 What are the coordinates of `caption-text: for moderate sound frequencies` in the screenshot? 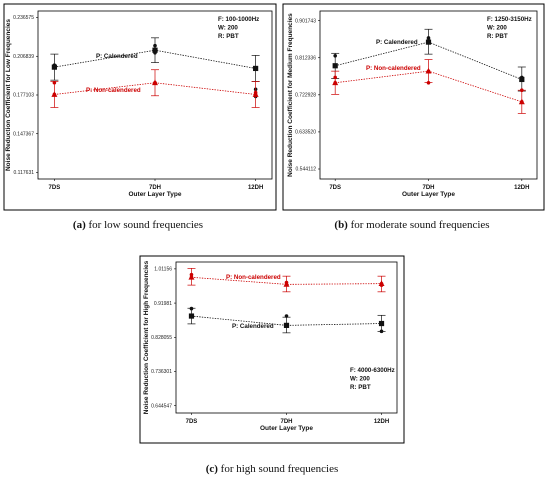 It's located at (419, 225).